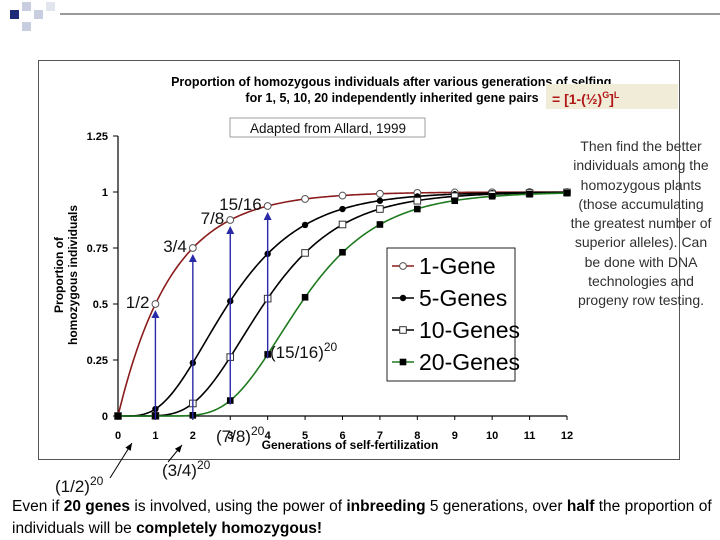  What do you see at coordinates (304, 351) in the screenshot?
I see `power-label: (15/16)20` at bounding box center [304, 351].